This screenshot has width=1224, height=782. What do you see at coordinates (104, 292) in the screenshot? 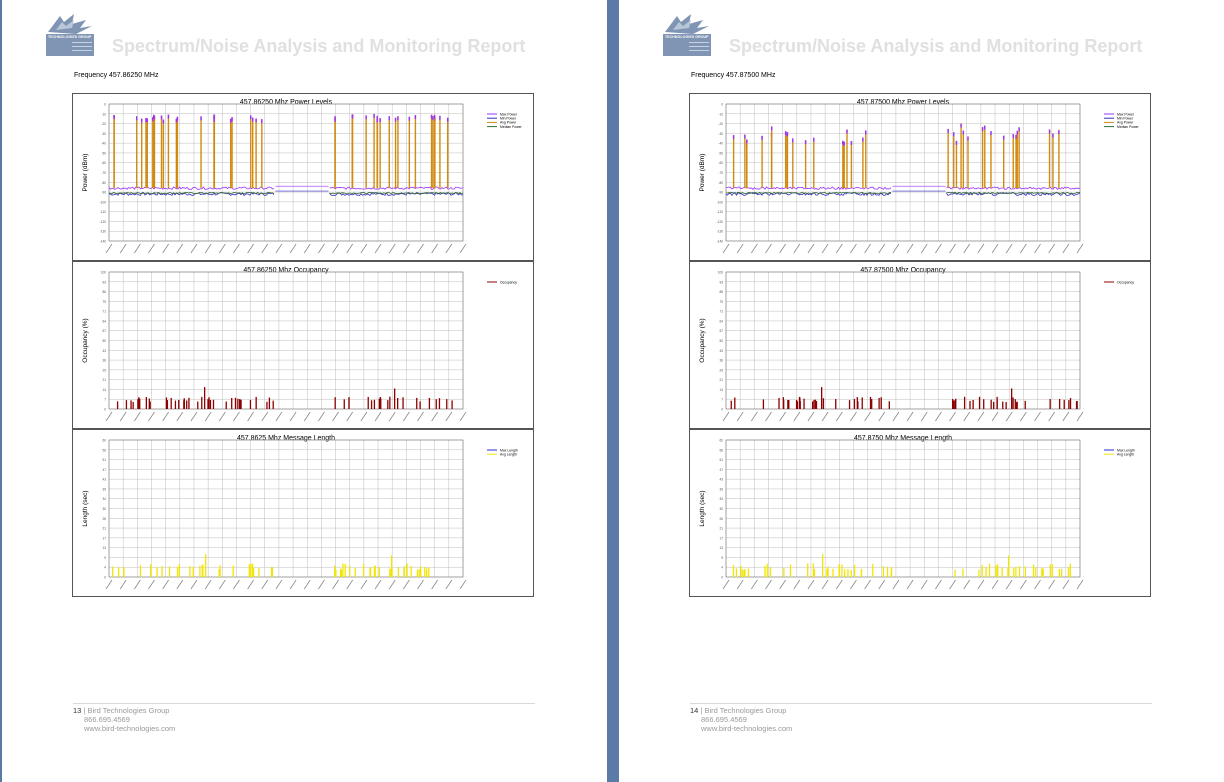
I see `y-tick-label: 86` at bounding box center [104, 292].